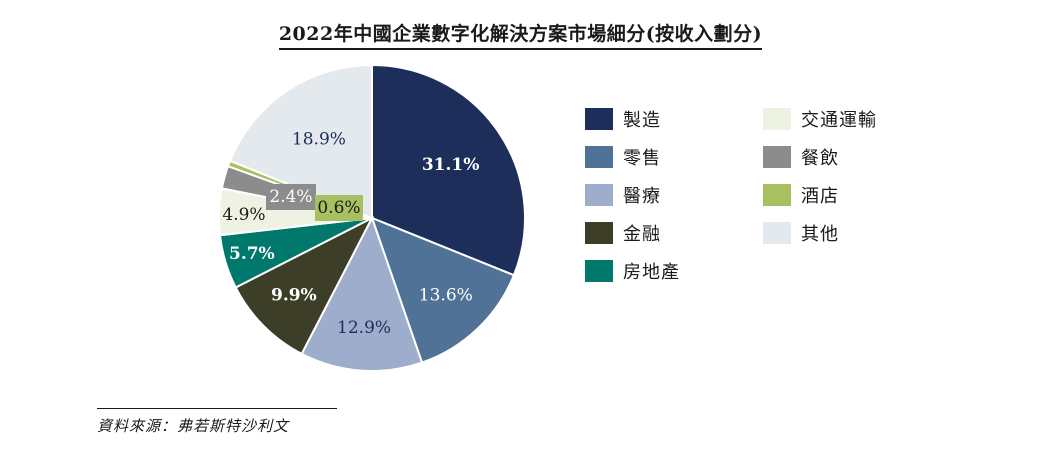  What do you see at coordinates (243, 215) in the screenshot?
I see `pie-data-label-6: 4.9%` at bounding box center [243, 215].